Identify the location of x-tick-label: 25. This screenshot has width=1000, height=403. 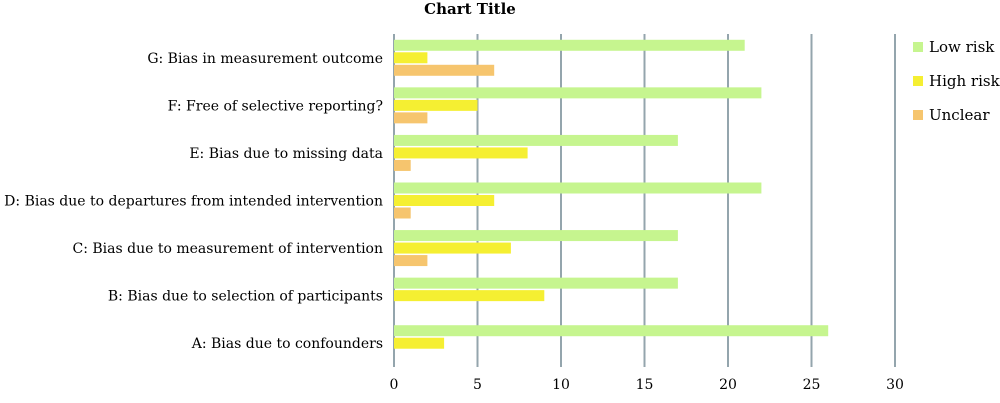
(812, 385).